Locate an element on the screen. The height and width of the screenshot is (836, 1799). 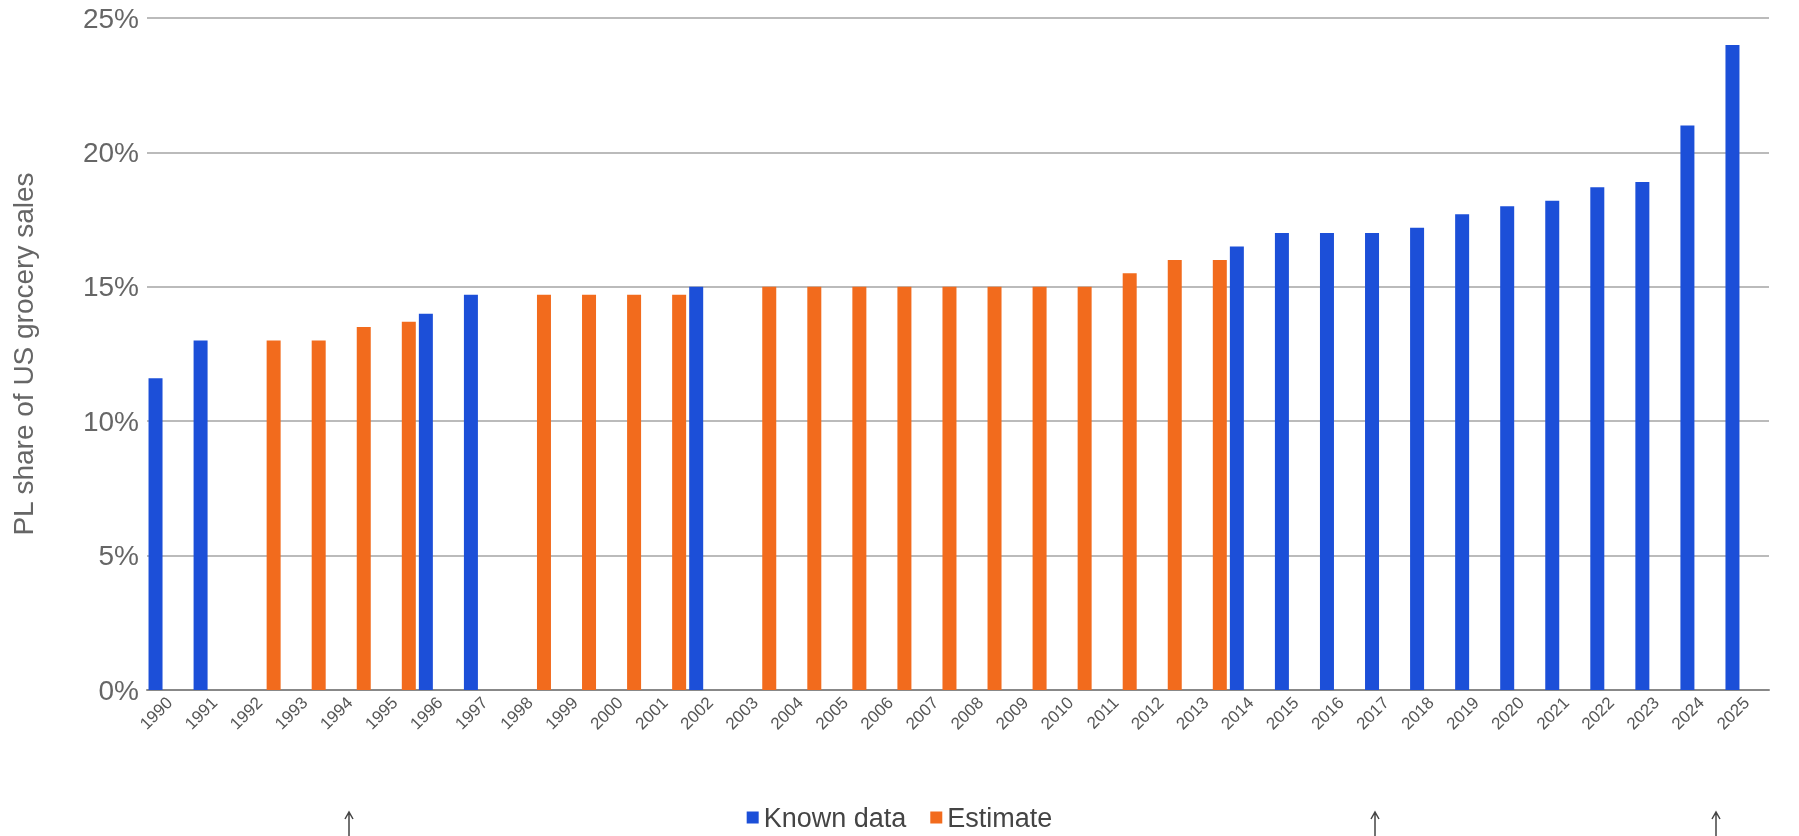
y-tick-label: 5% is located at coordinates (118, 556).